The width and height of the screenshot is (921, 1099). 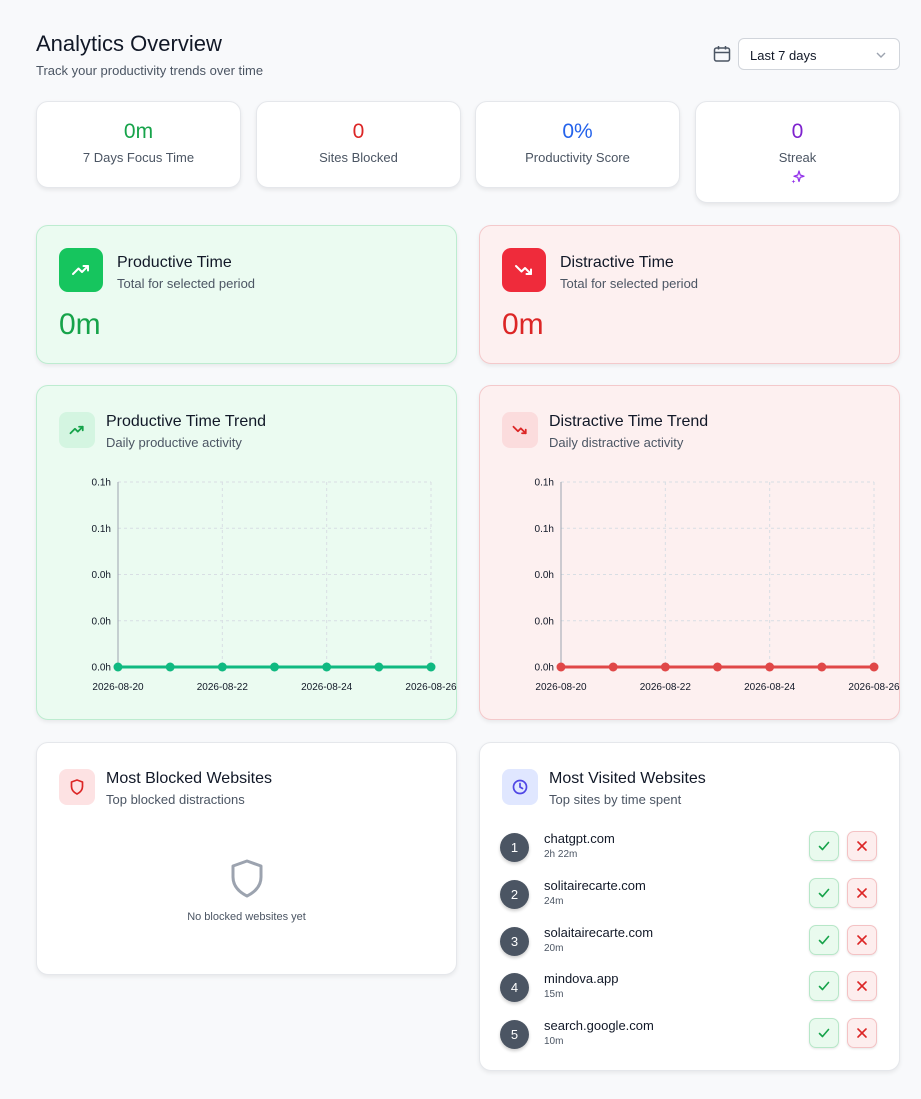 I want to click on stat-label: Streak, so click(x=797, y=157).